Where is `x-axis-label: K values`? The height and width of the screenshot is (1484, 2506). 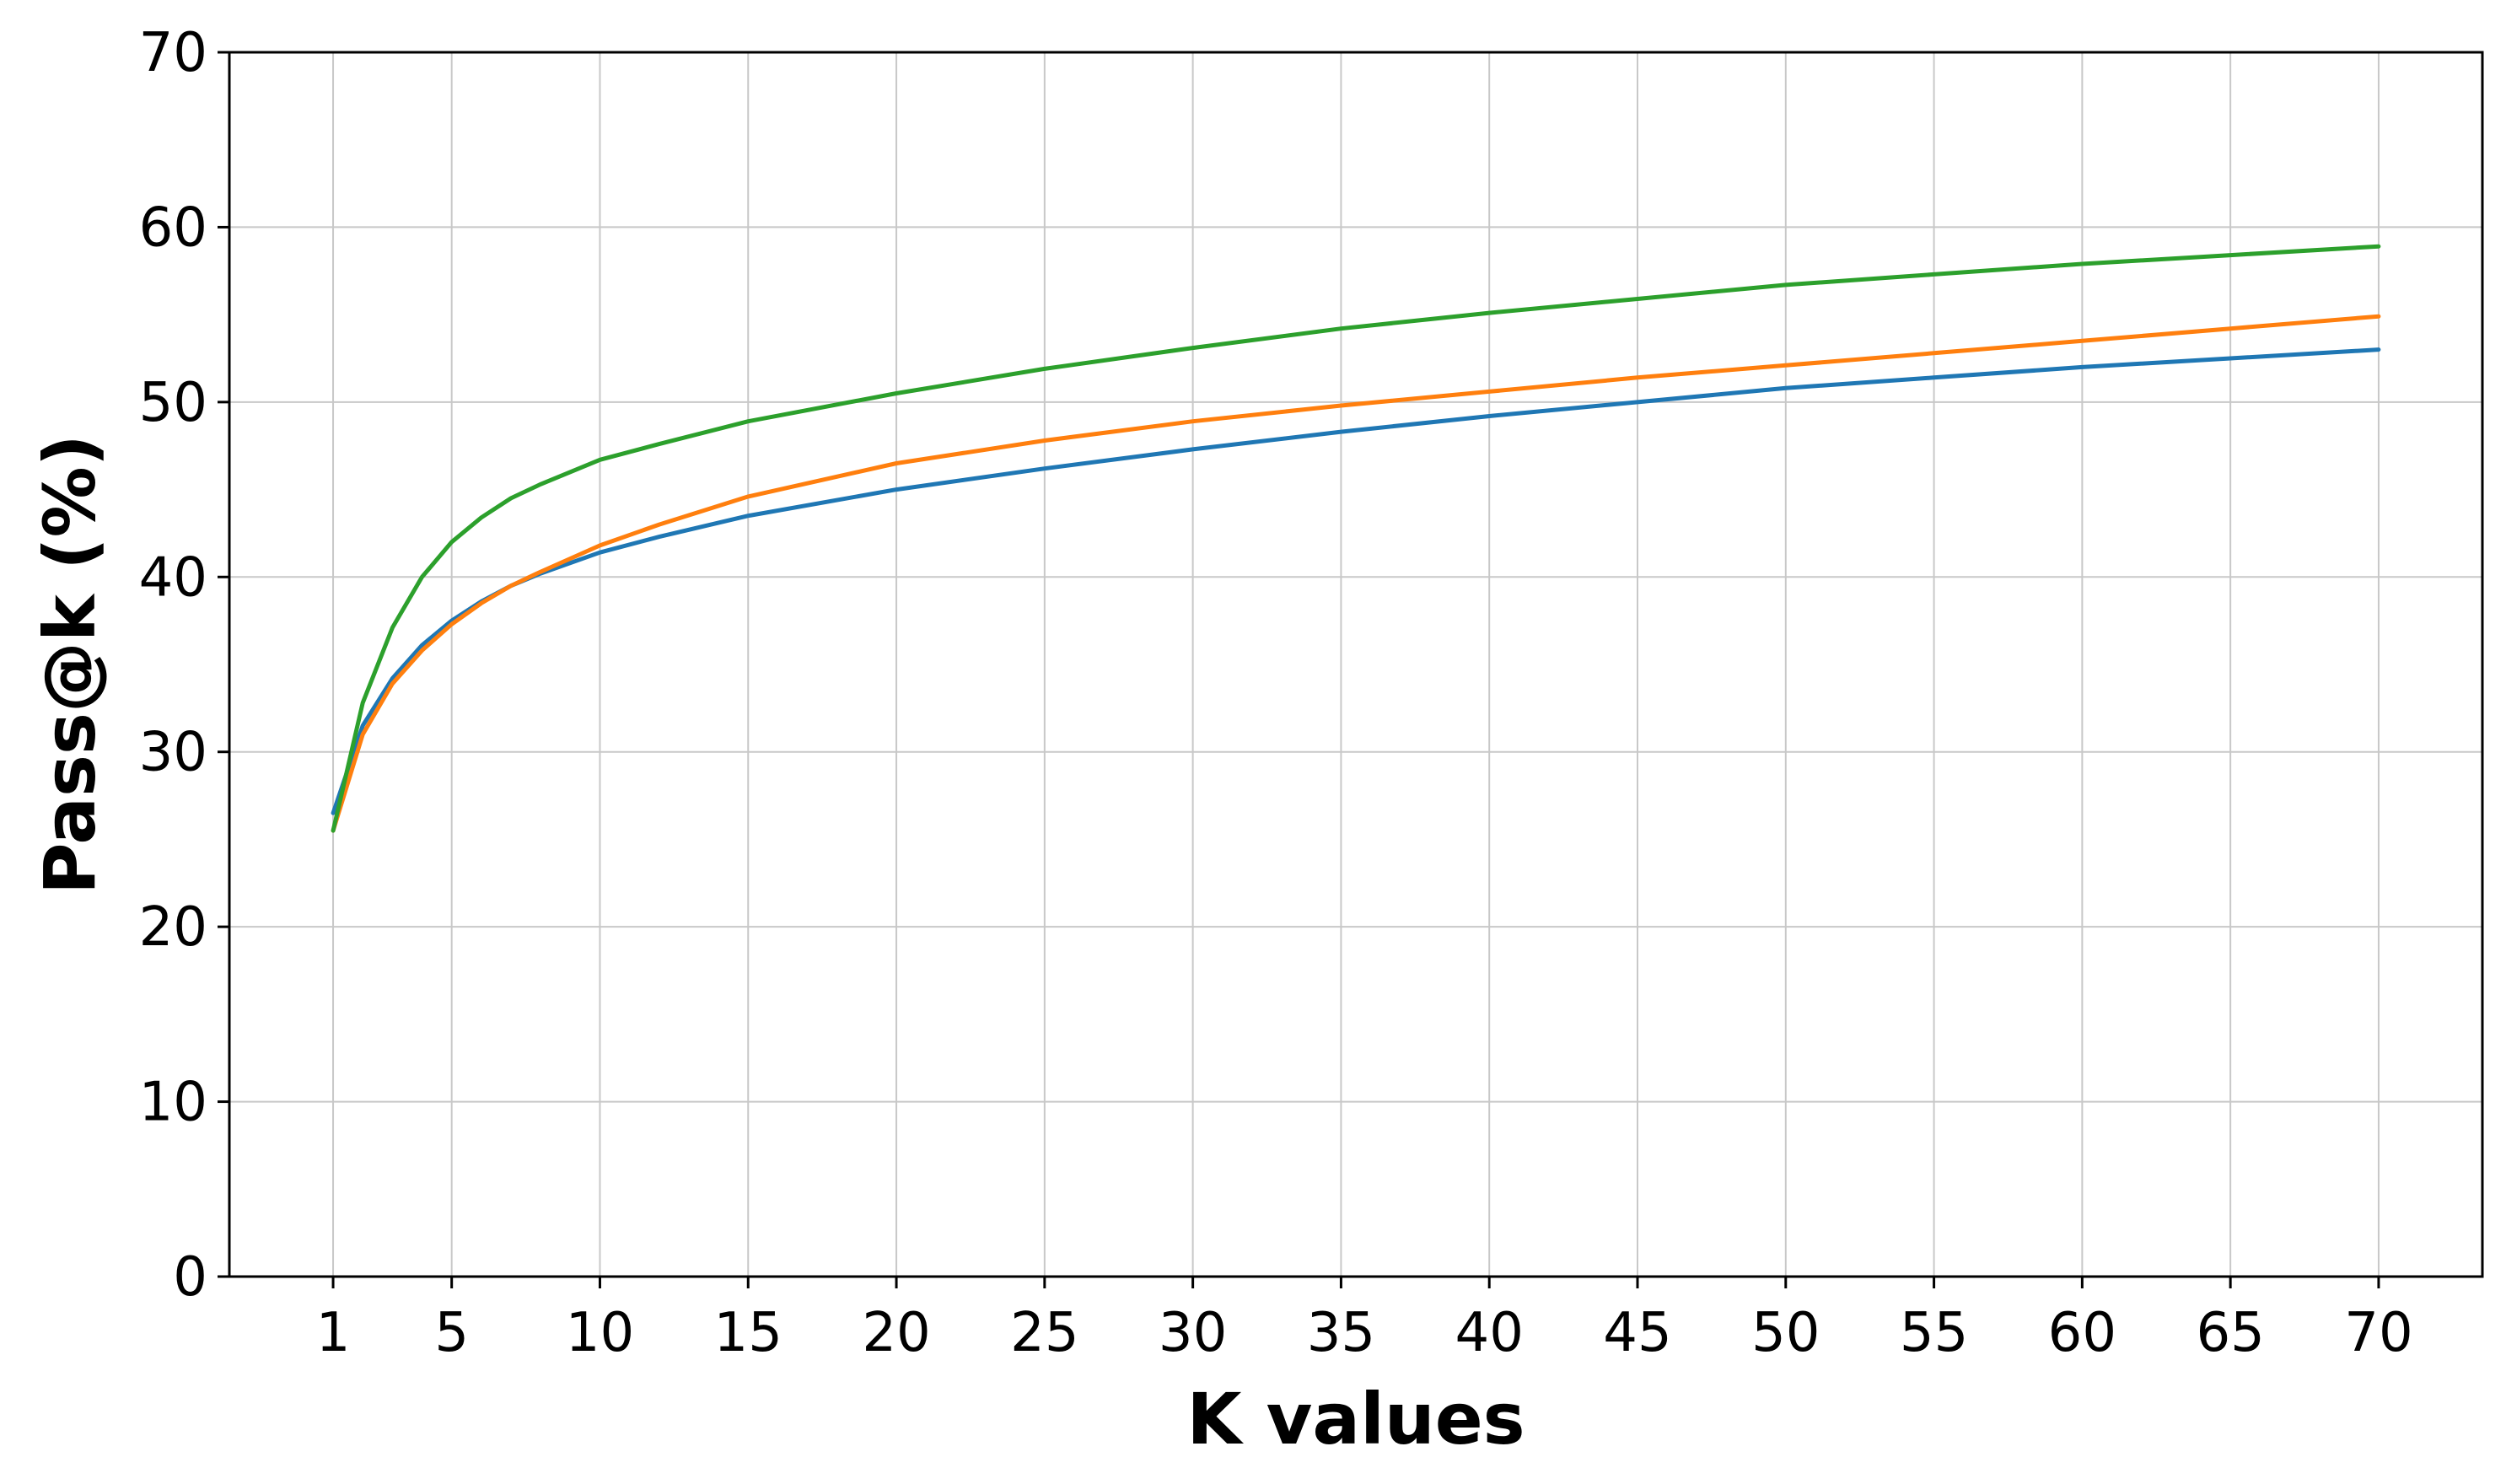 x-axis-label: K values is located at coordinates (1356, 1419).